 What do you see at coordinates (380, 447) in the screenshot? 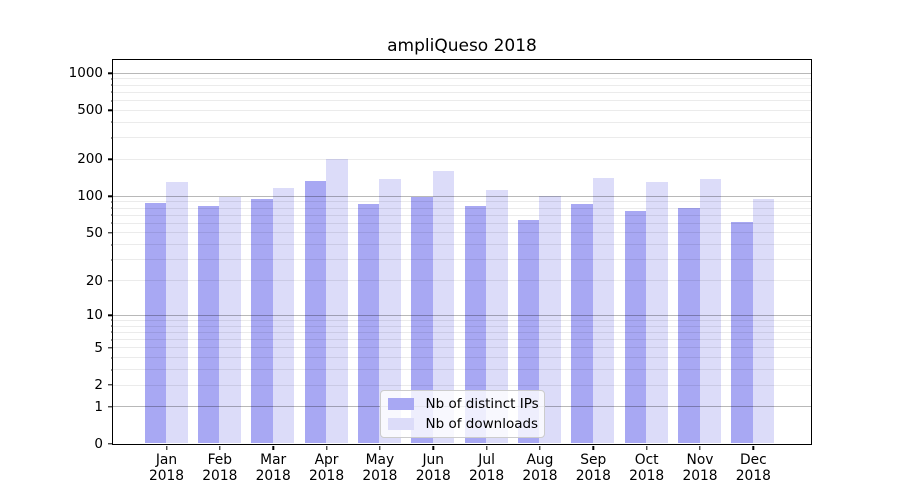
I see `x-tick-may` at bounding box center [380, 447].